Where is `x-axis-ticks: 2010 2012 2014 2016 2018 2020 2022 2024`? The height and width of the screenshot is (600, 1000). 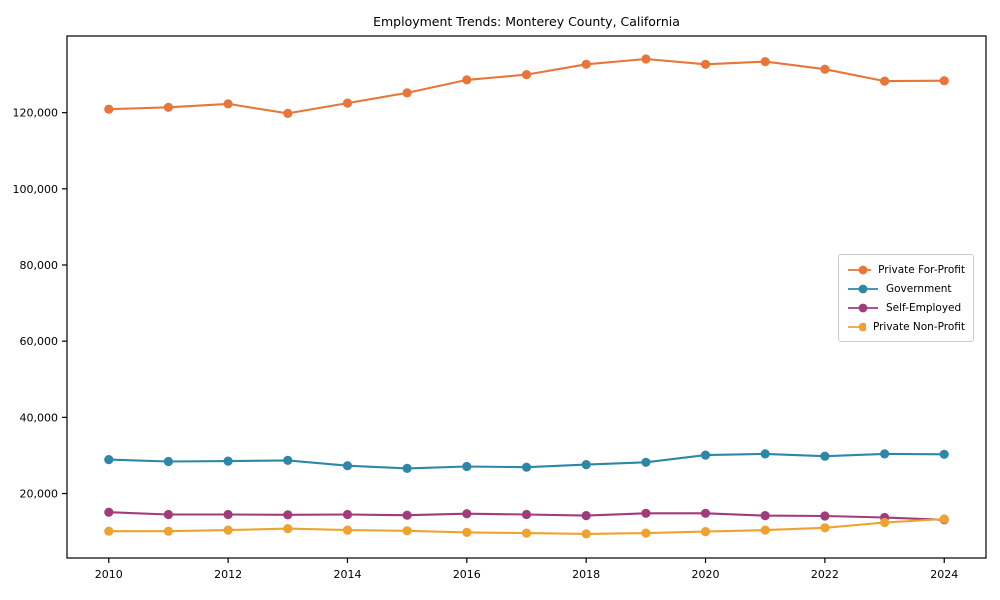 x-axis-ticks: 2010 2012 2014 2016 2018 2020 2022 2024 is located at coordinates (526, 569).